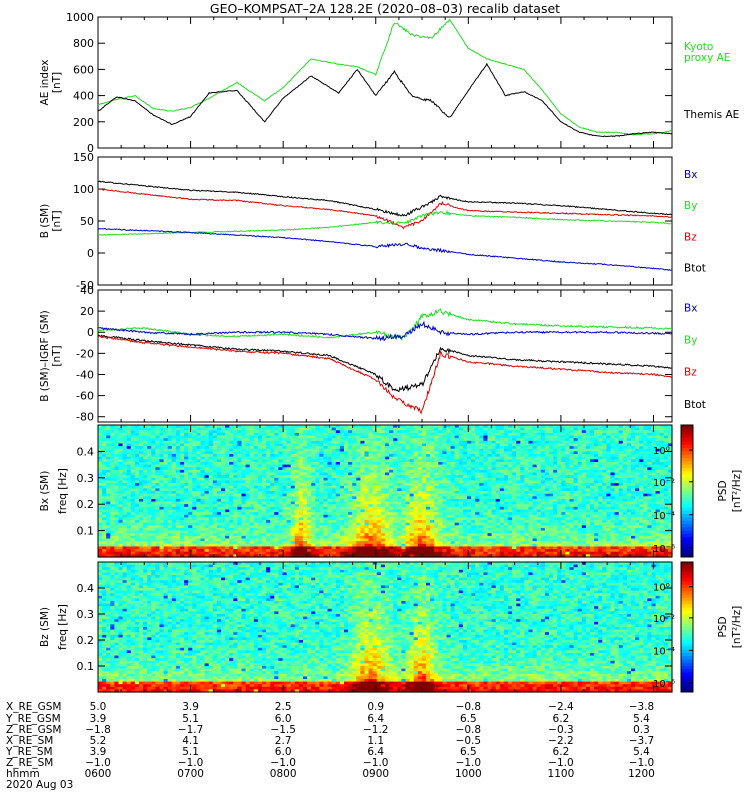 Image resolution: width=750 pixels, height=800 pixels. I want to click on b-legend-btot: Btot, so click(695, 269).